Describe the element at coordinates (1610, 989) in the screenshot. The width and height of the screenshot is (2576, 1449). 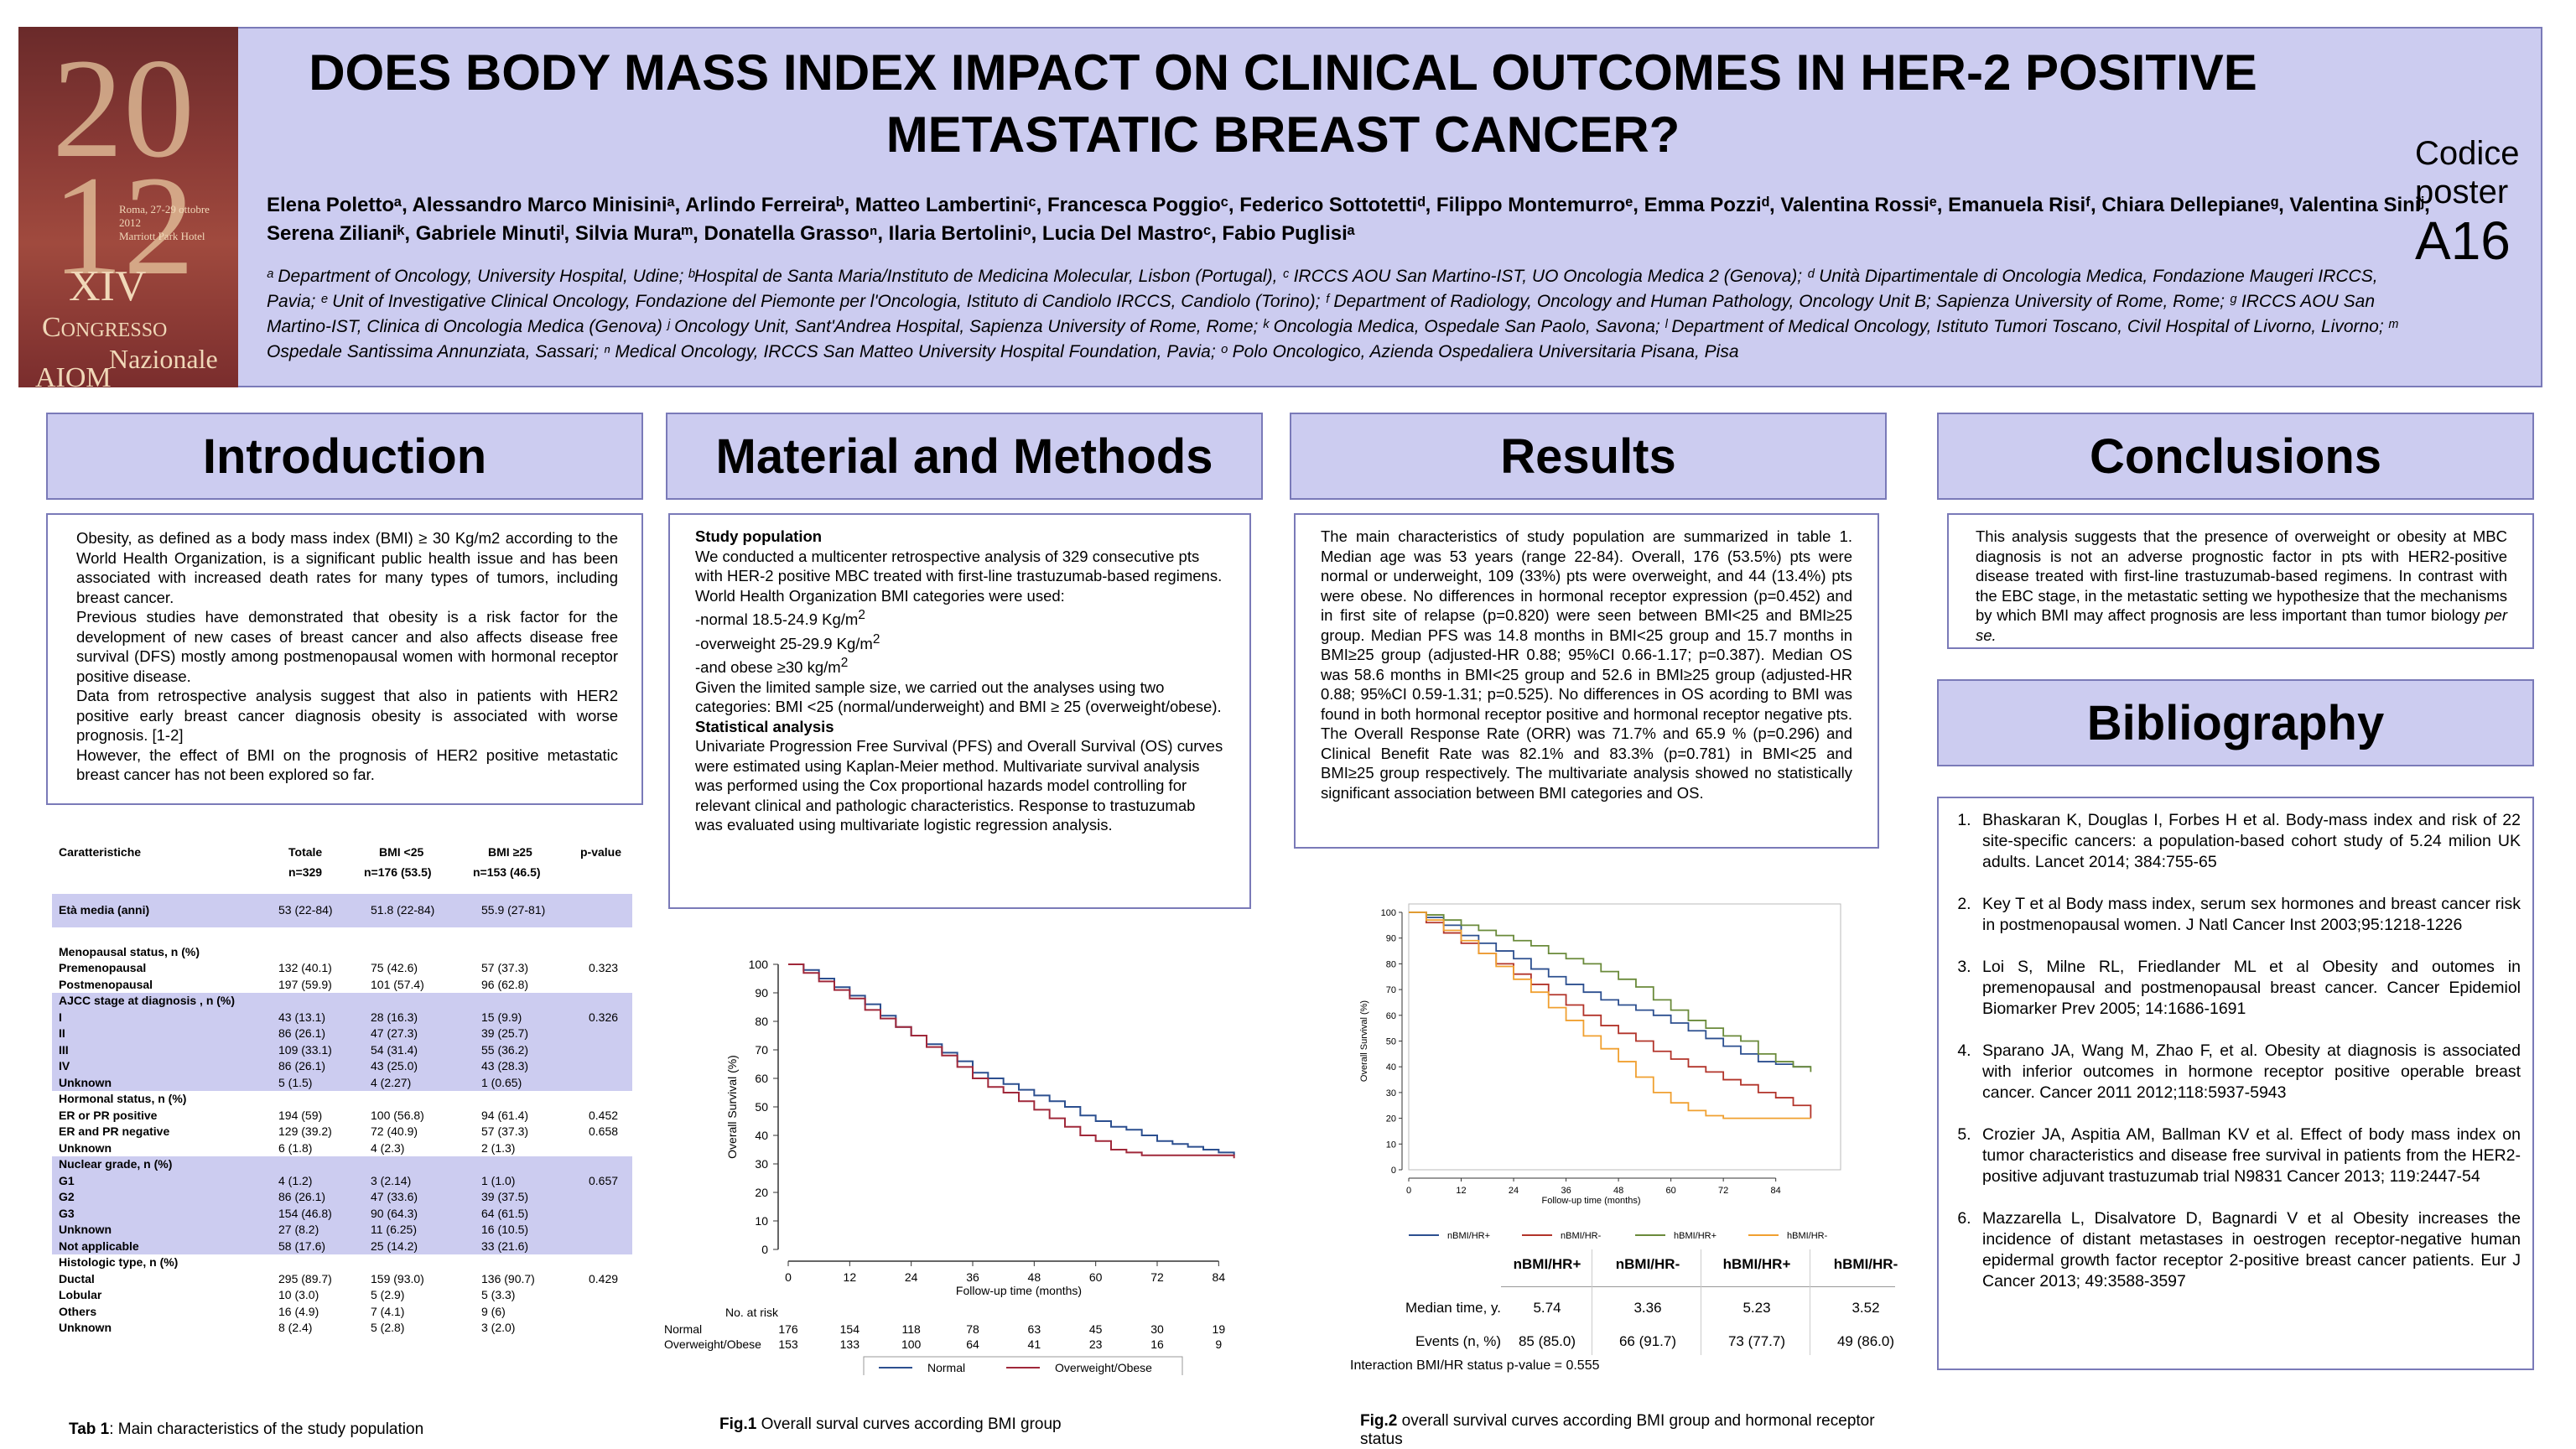
I see `series-line-nbmi-hrpos` at that location.